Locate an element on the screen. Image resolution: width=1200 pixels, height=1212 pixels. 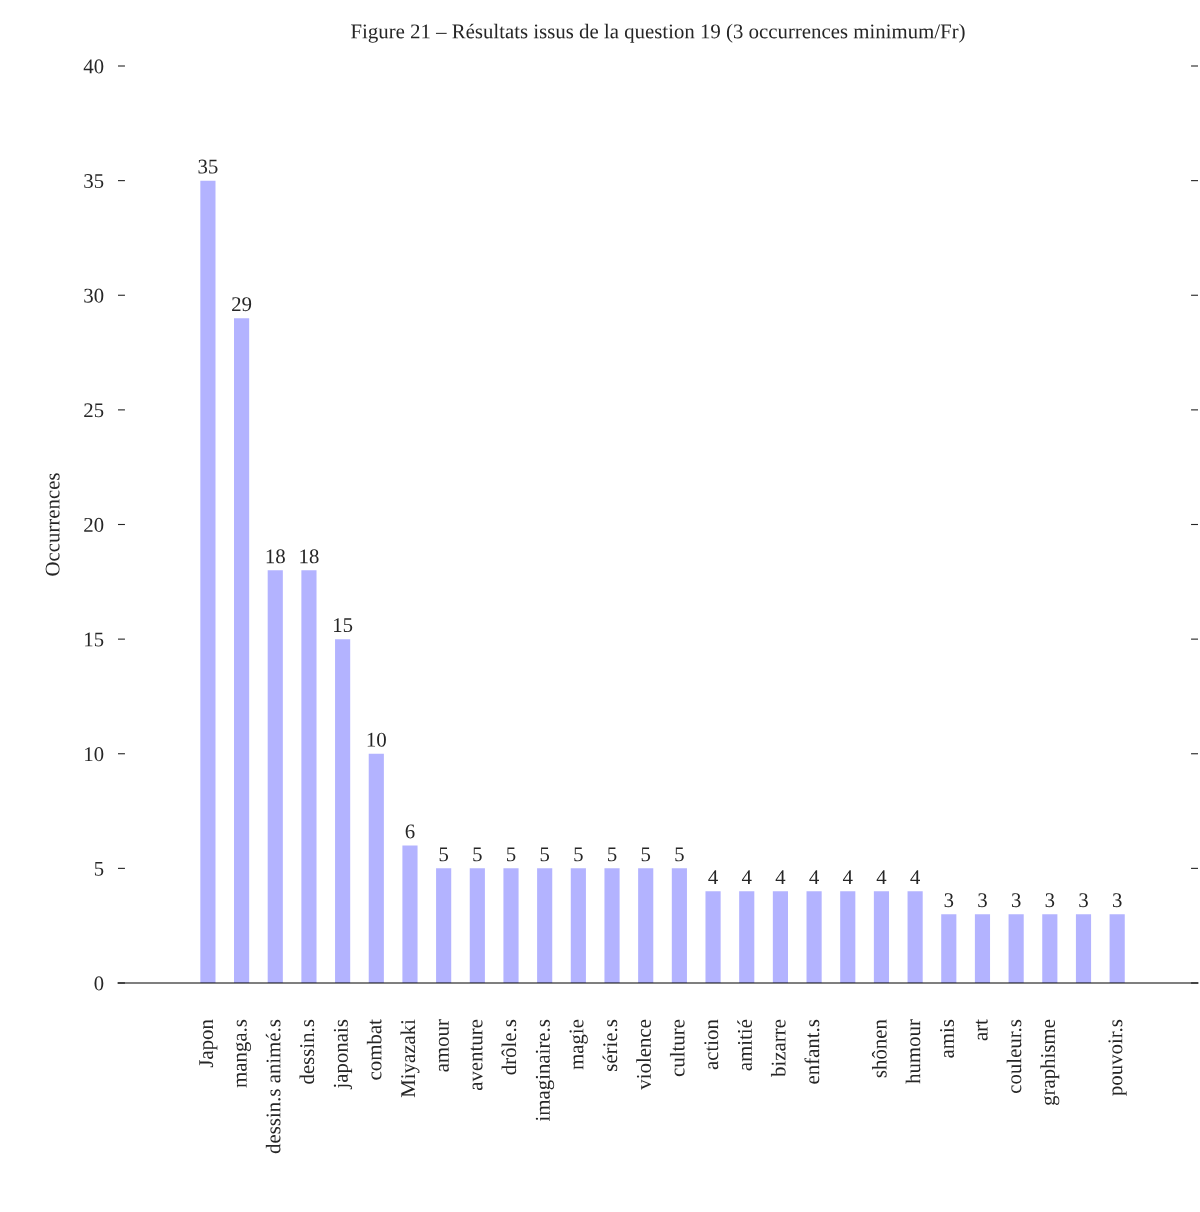
x-tick-label: humour is located at coordinates (913, 1051).